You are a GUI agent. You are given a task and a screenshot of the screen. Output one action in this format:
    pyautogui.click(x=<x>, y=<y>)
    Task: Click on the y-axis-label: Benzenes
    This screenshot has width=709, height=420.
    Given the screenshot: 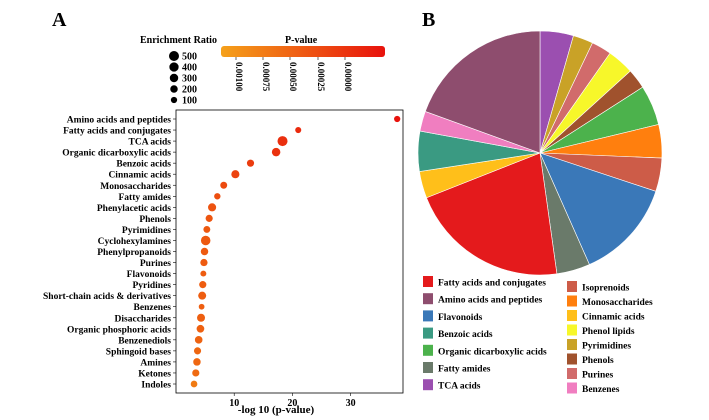 What is the action you would take?
    pyautogui.click(x=153, y=308)
    